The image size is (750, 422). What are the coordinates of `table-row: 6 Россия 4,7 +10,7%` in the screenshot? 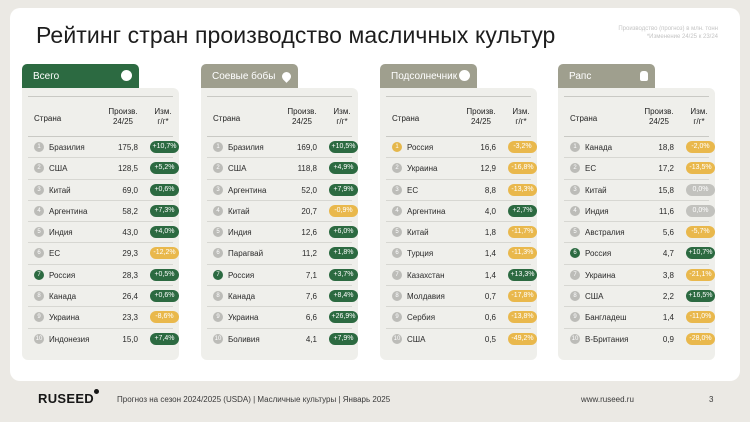 It's located at (639, 254).